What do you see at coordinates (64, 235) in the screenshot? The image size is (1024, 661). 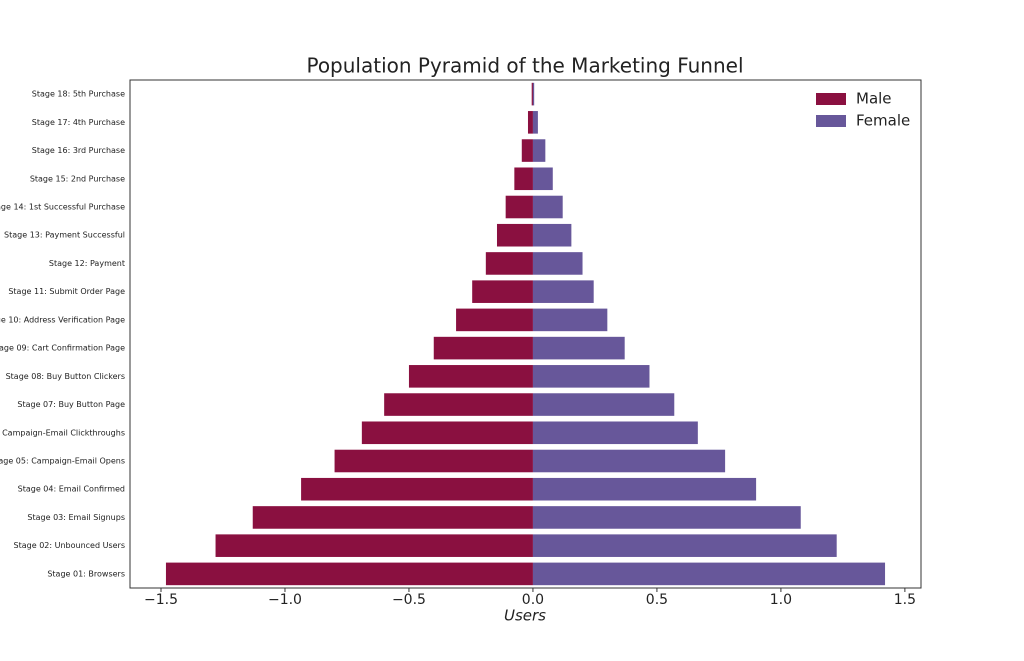 I see `y-tick-label: Stage 13: Payment Successful` at bounding box center [64, 235].